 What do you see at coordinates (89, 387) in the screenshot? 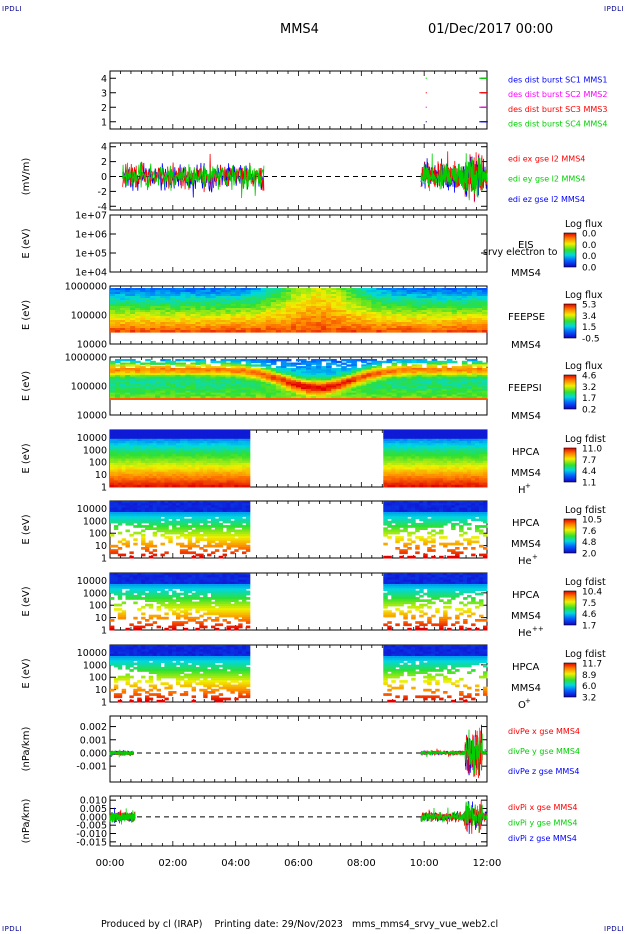
I see `y-tick-label: 100000` at bounding box center [89, 387].